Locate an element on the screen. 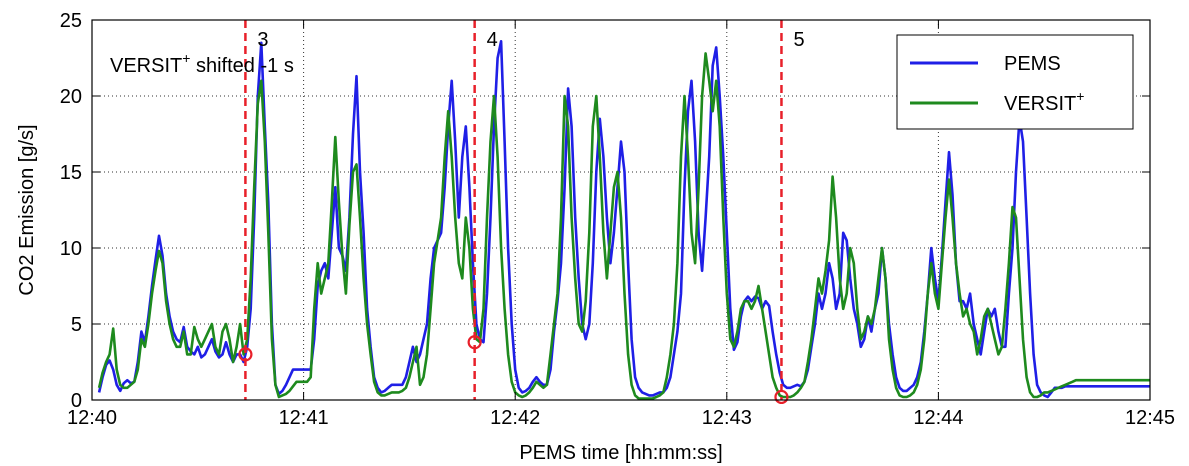 The width and height of the screenshot is (1189, 466). legend: PEMS VERSIT+ is located at coordinates (1015, 82).